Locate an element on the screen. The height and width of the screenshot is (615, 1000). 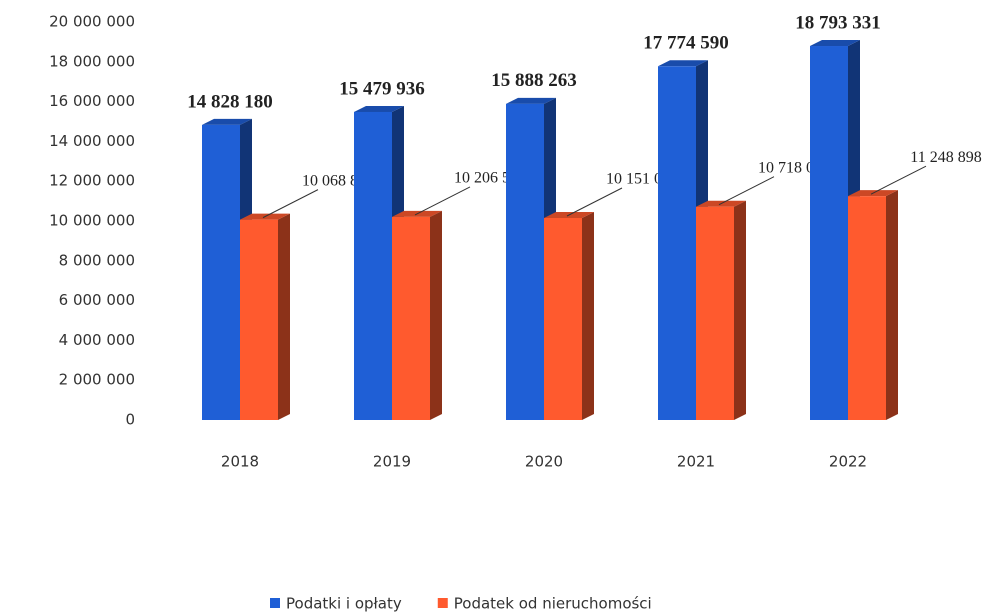
y-tick-label: 0 is located at coordinates (130, 420).